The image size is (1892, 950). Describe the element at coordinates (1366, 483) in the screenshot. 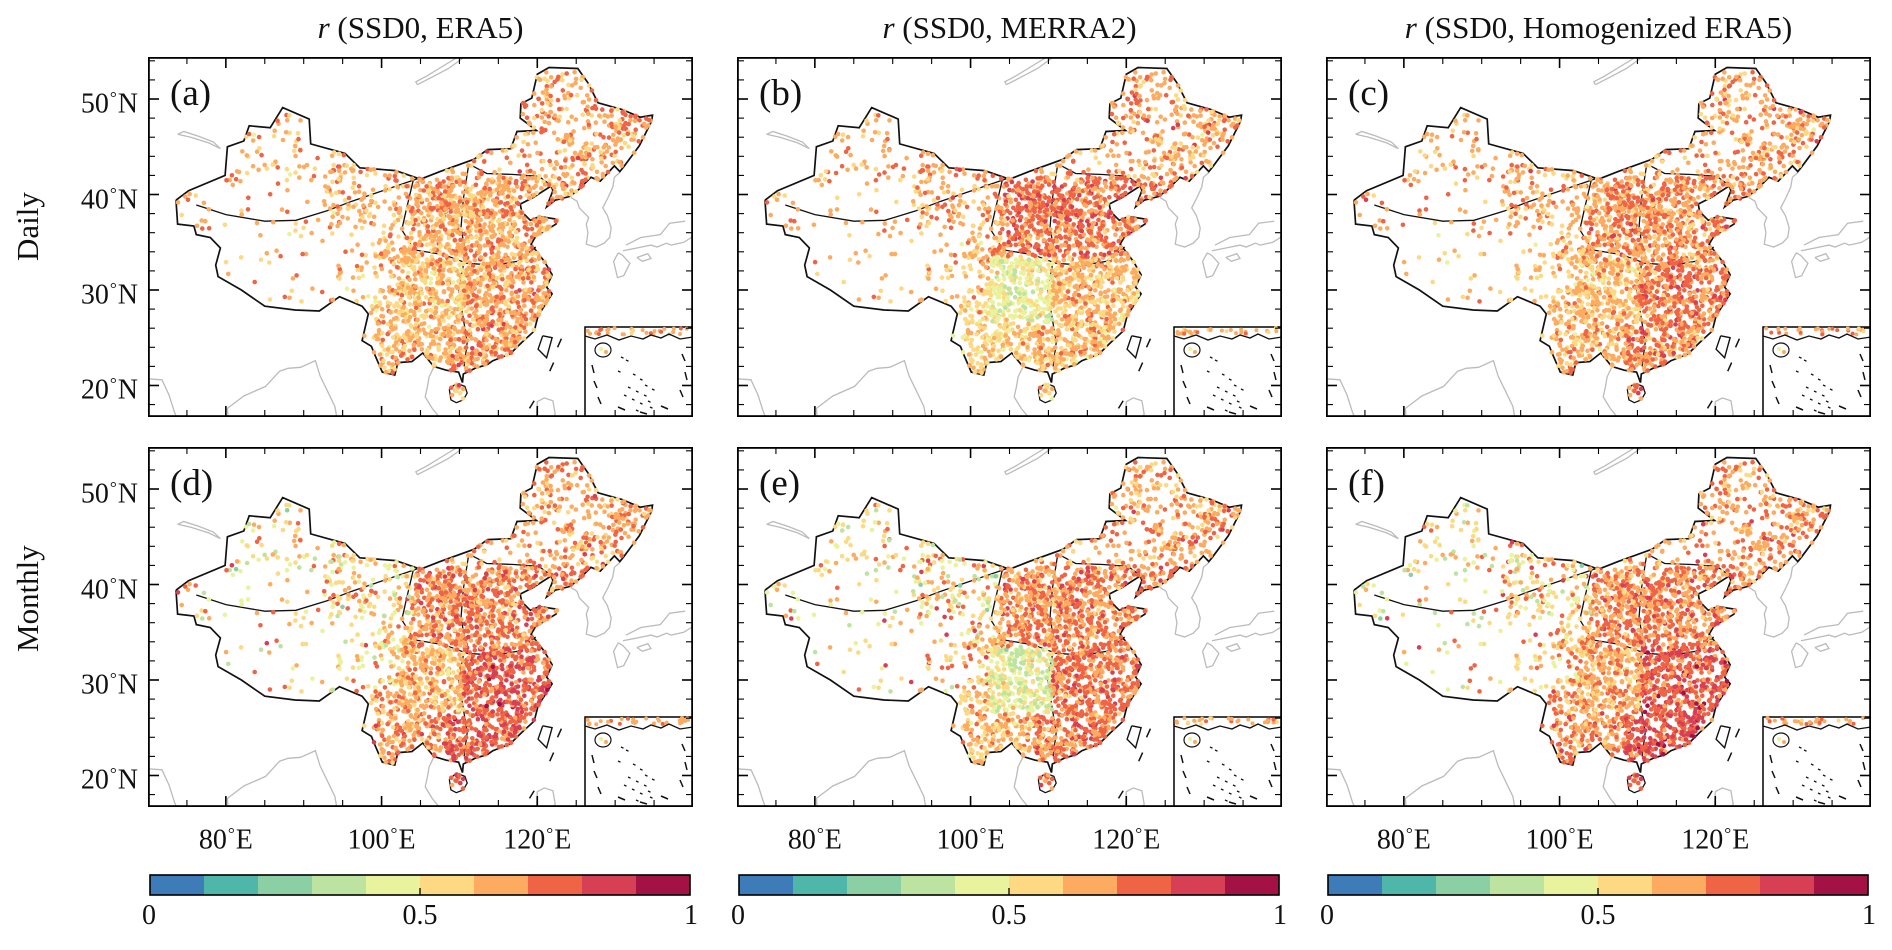

I see `panel-label: (f)` at that location.